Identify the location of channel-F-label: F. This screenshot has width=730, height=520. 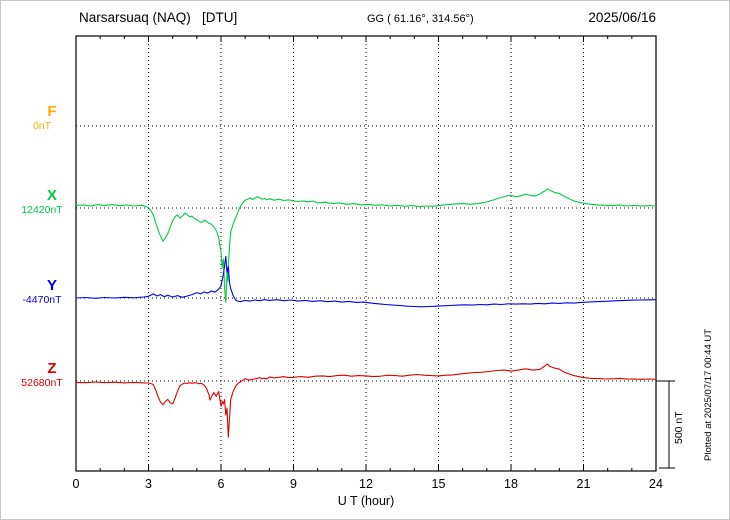
(52, 111).